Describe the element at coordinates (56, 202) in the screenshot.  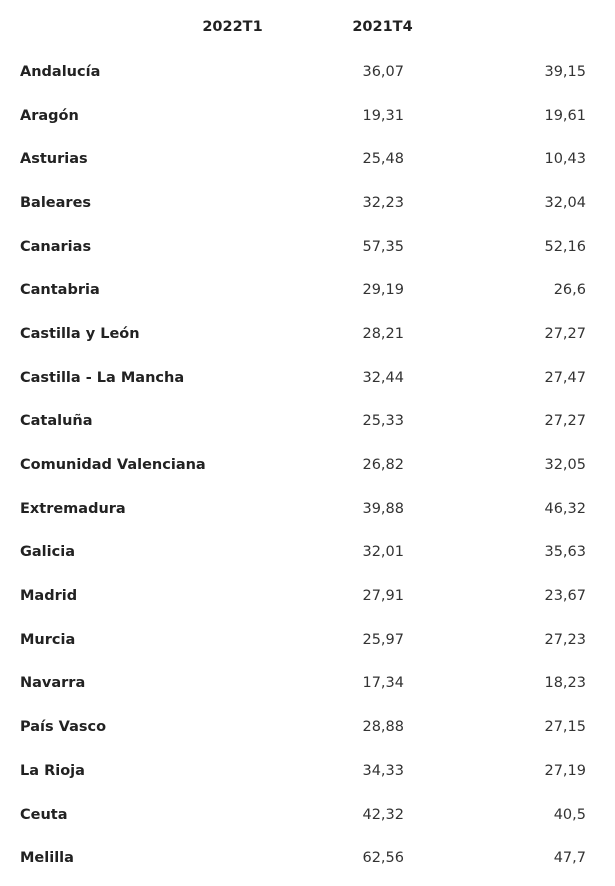
I see `region-name: Baleares` at that location.